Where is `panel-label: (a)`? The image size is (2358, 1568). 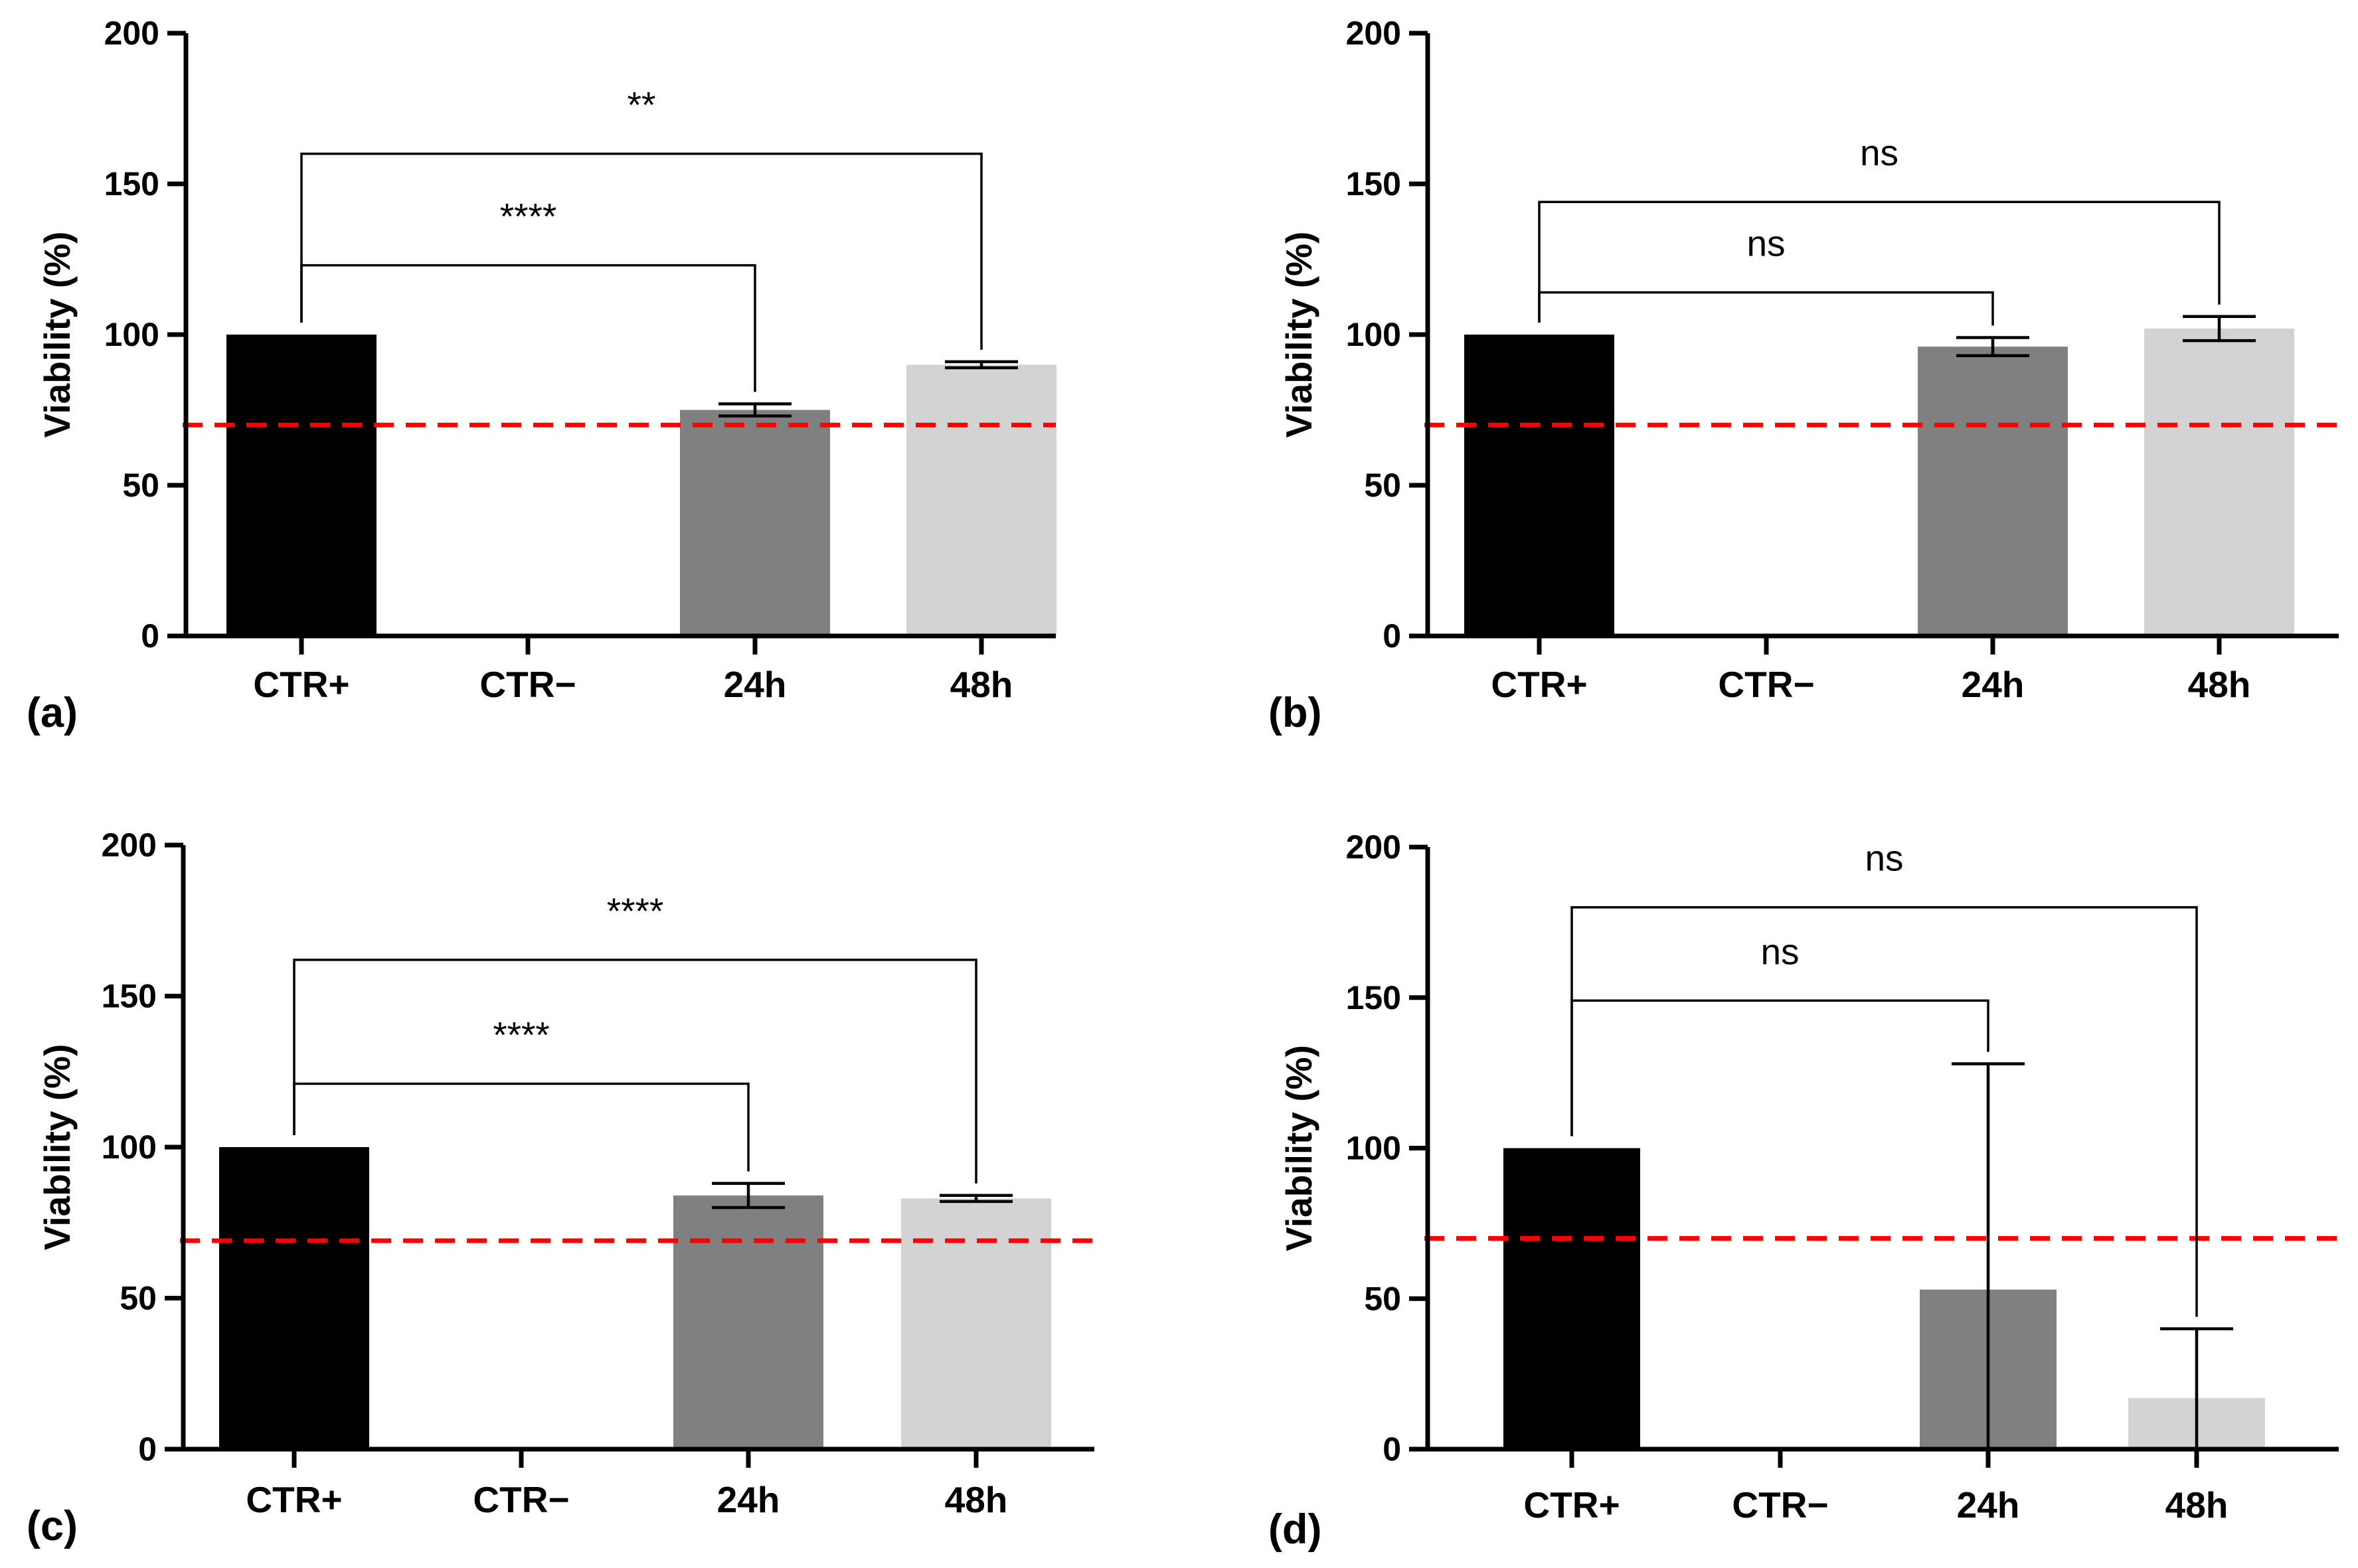 panel-label: (a) is located at coordinates (52, 713).